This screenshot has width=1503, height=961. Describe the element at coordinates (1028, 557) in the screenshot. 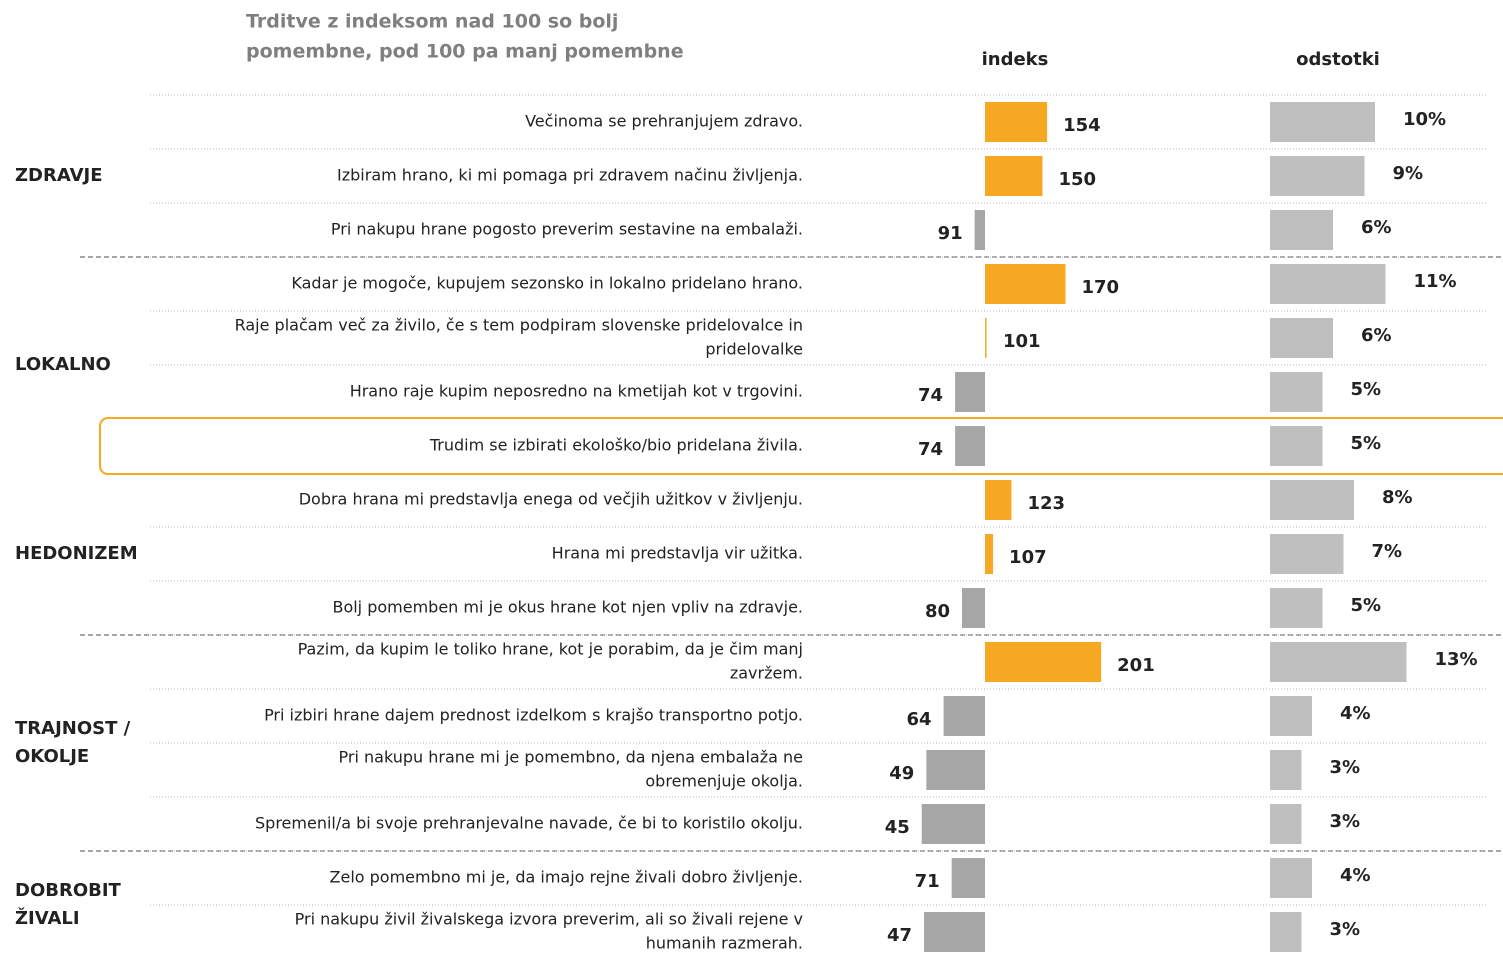

I see `index-value: 107` at that location.